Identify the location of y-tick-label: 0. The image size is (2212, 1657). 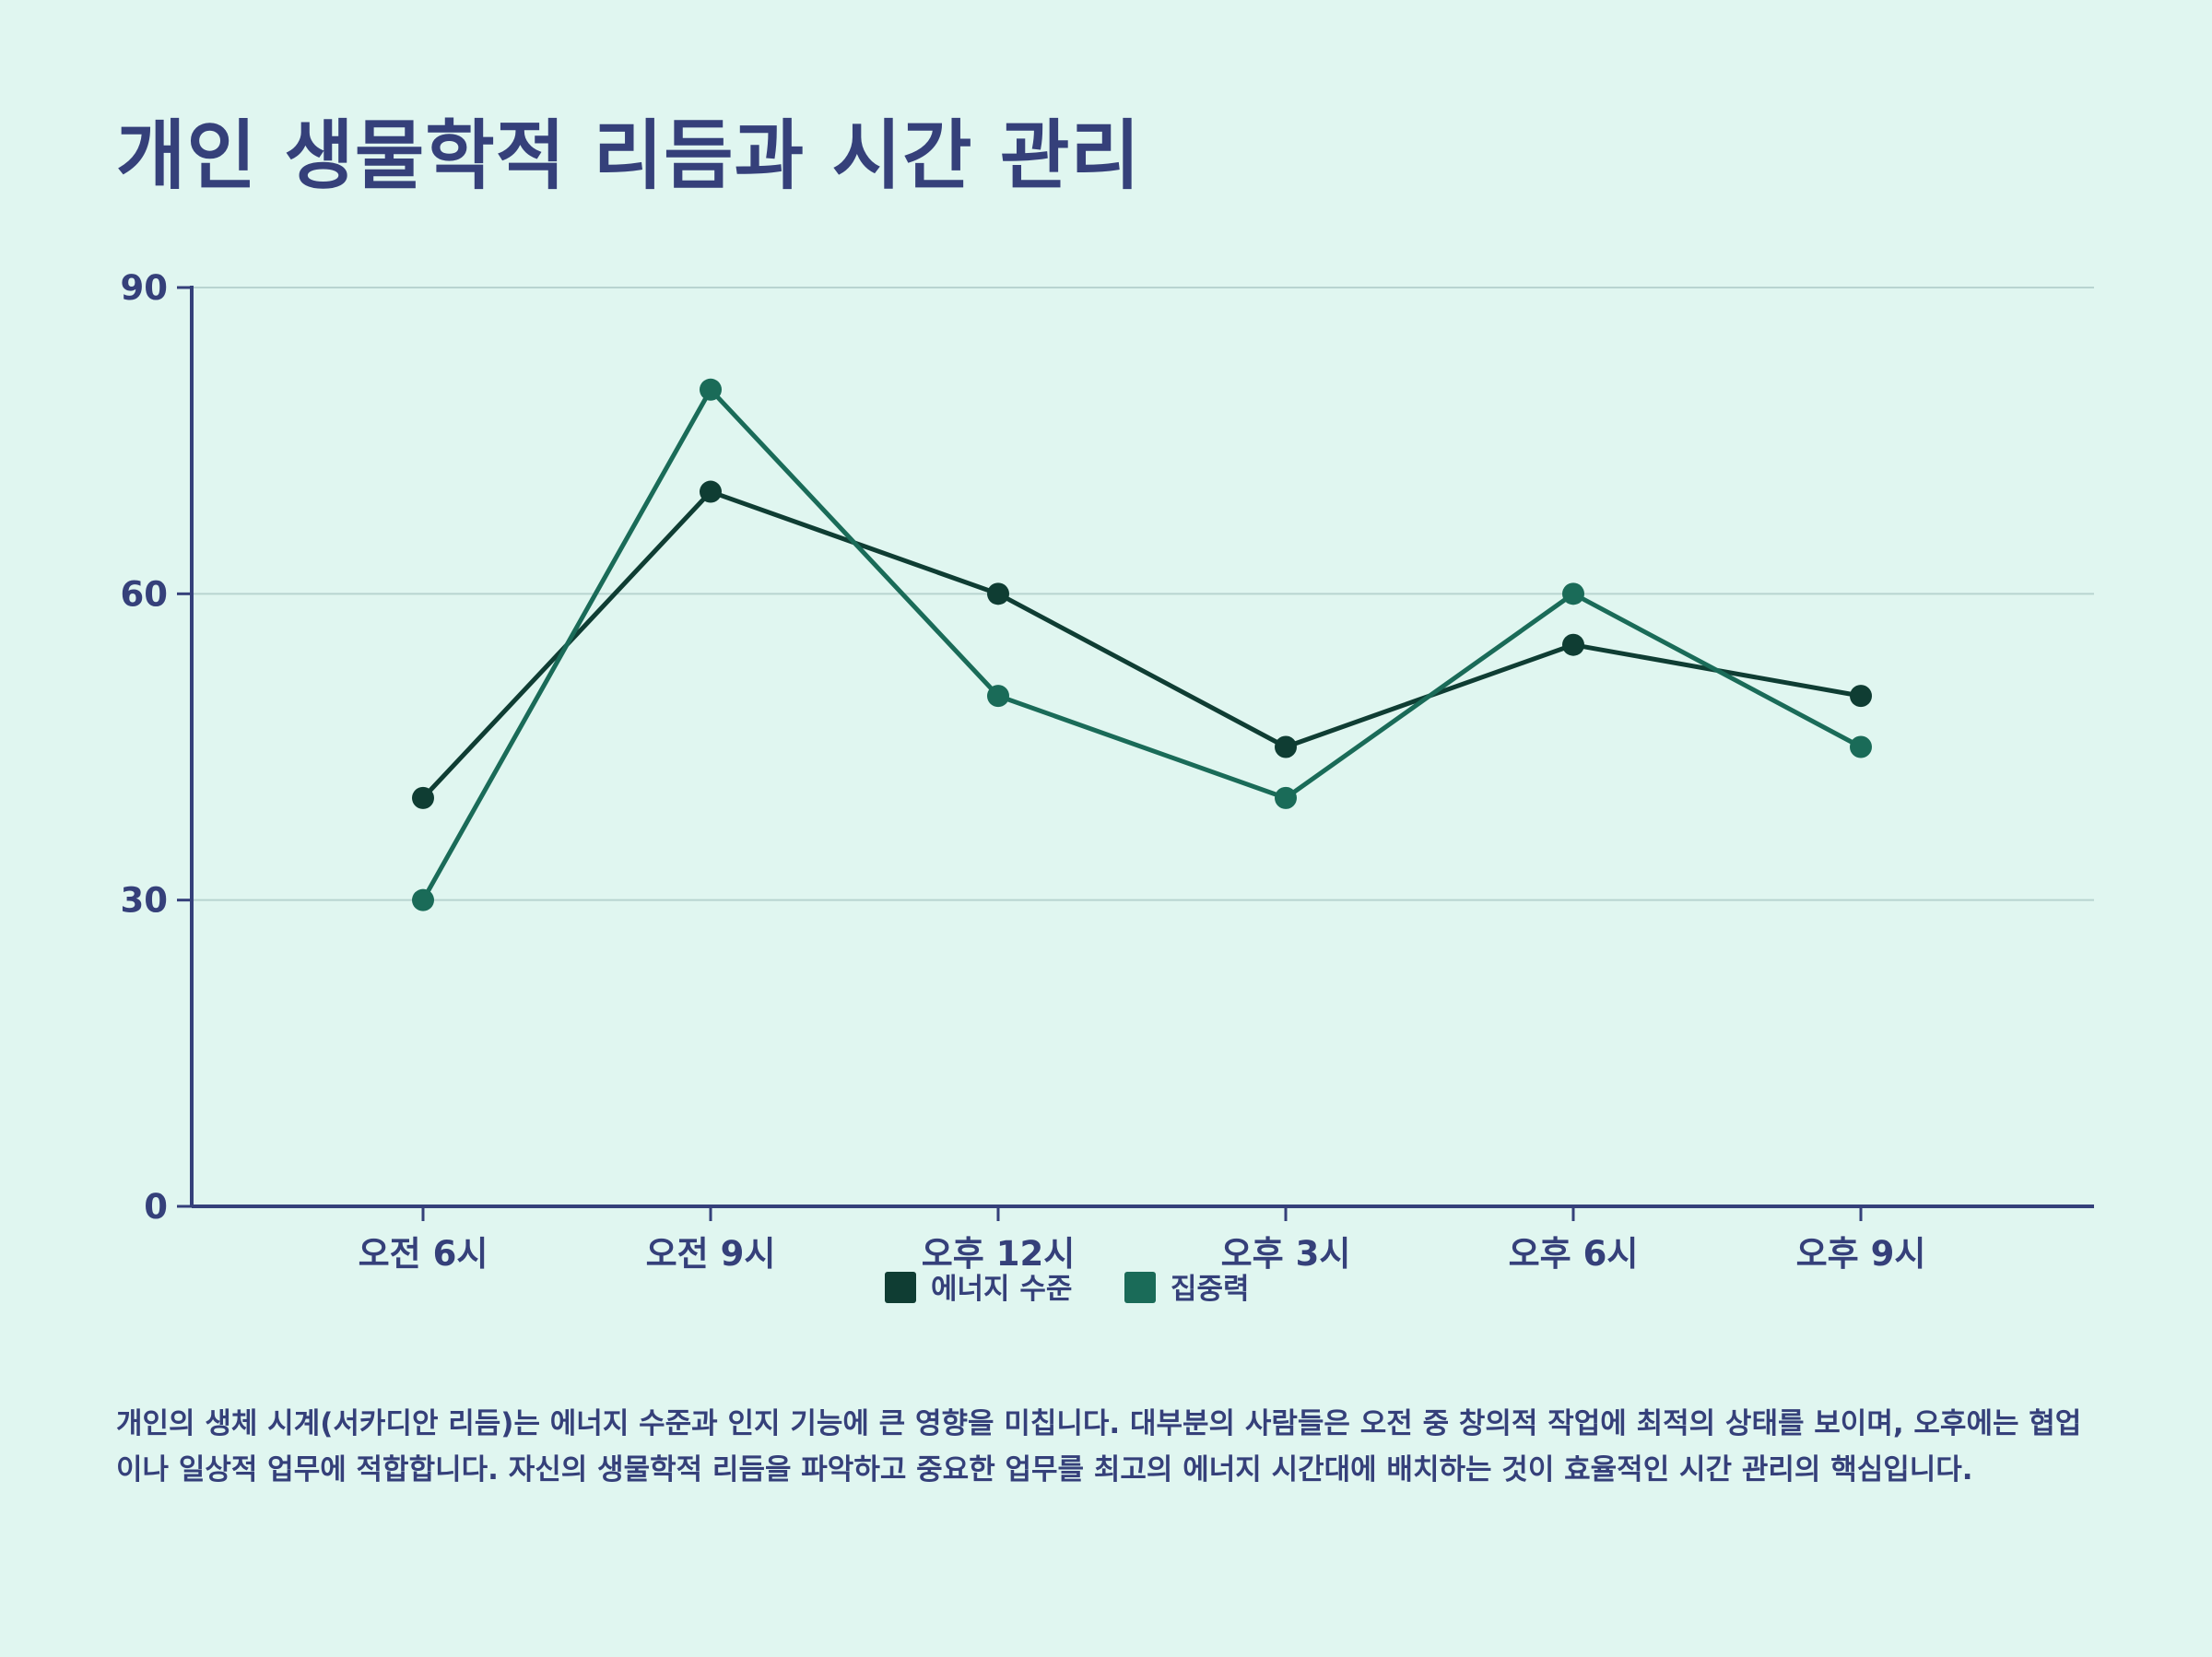
(156, 1207).